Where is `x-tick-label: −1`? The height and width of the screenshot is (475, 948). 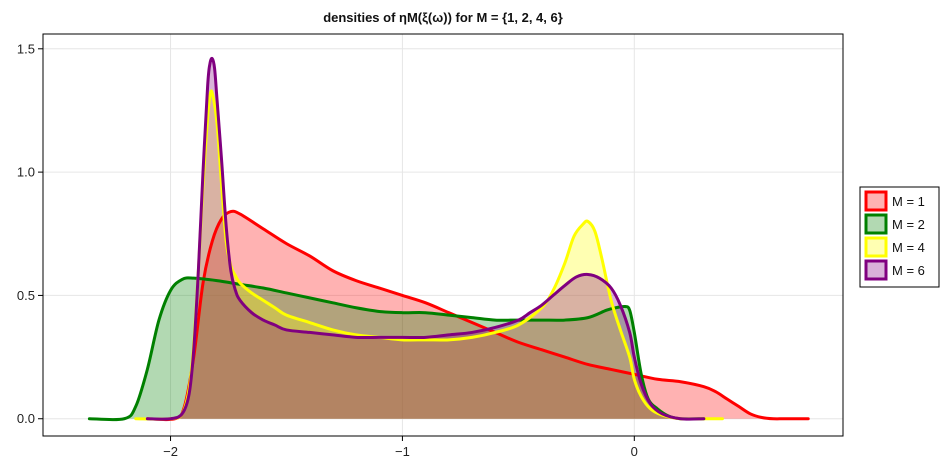 x-tick-label: −1 is located at coordinates (402, 451).